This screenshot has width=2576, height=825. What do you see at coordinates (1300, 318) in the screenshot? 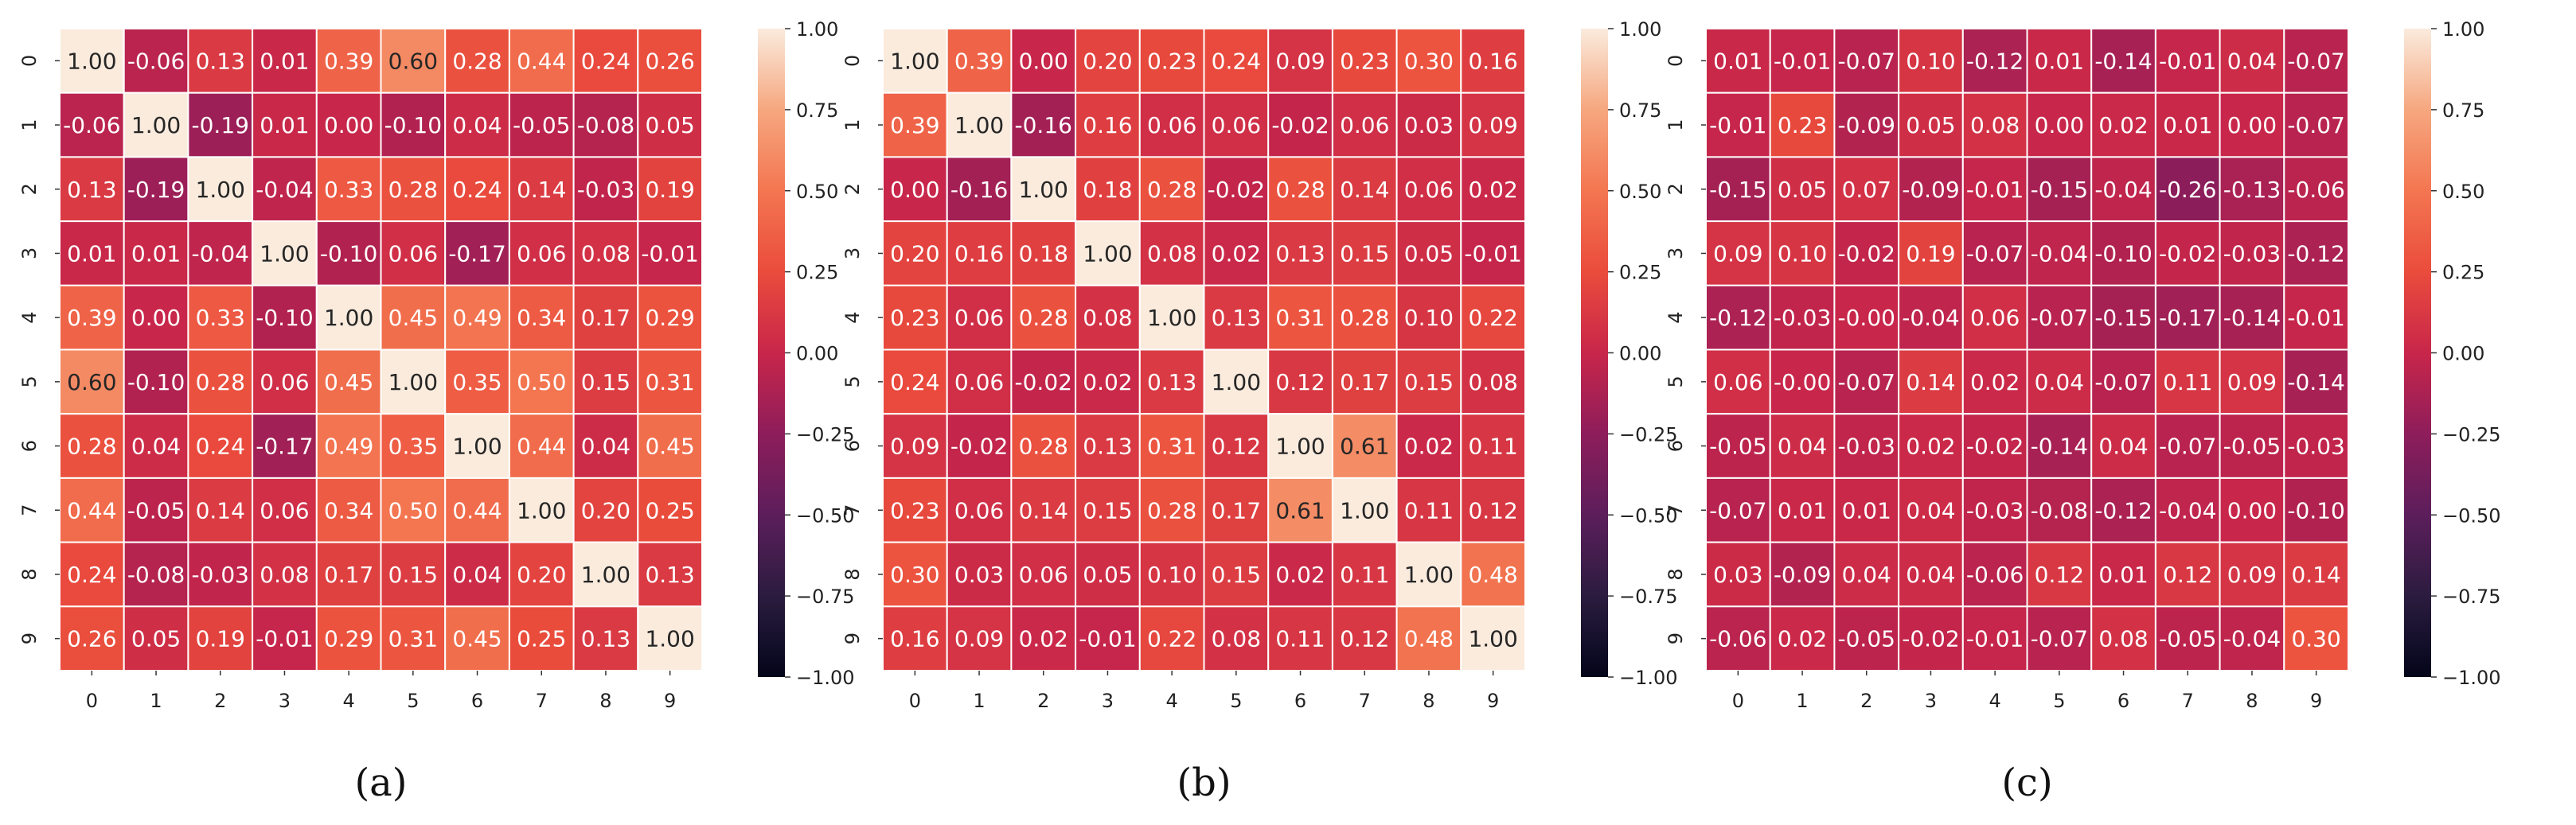
I see `cell-value-label: 0.31` at bounding box center [1300, 318].